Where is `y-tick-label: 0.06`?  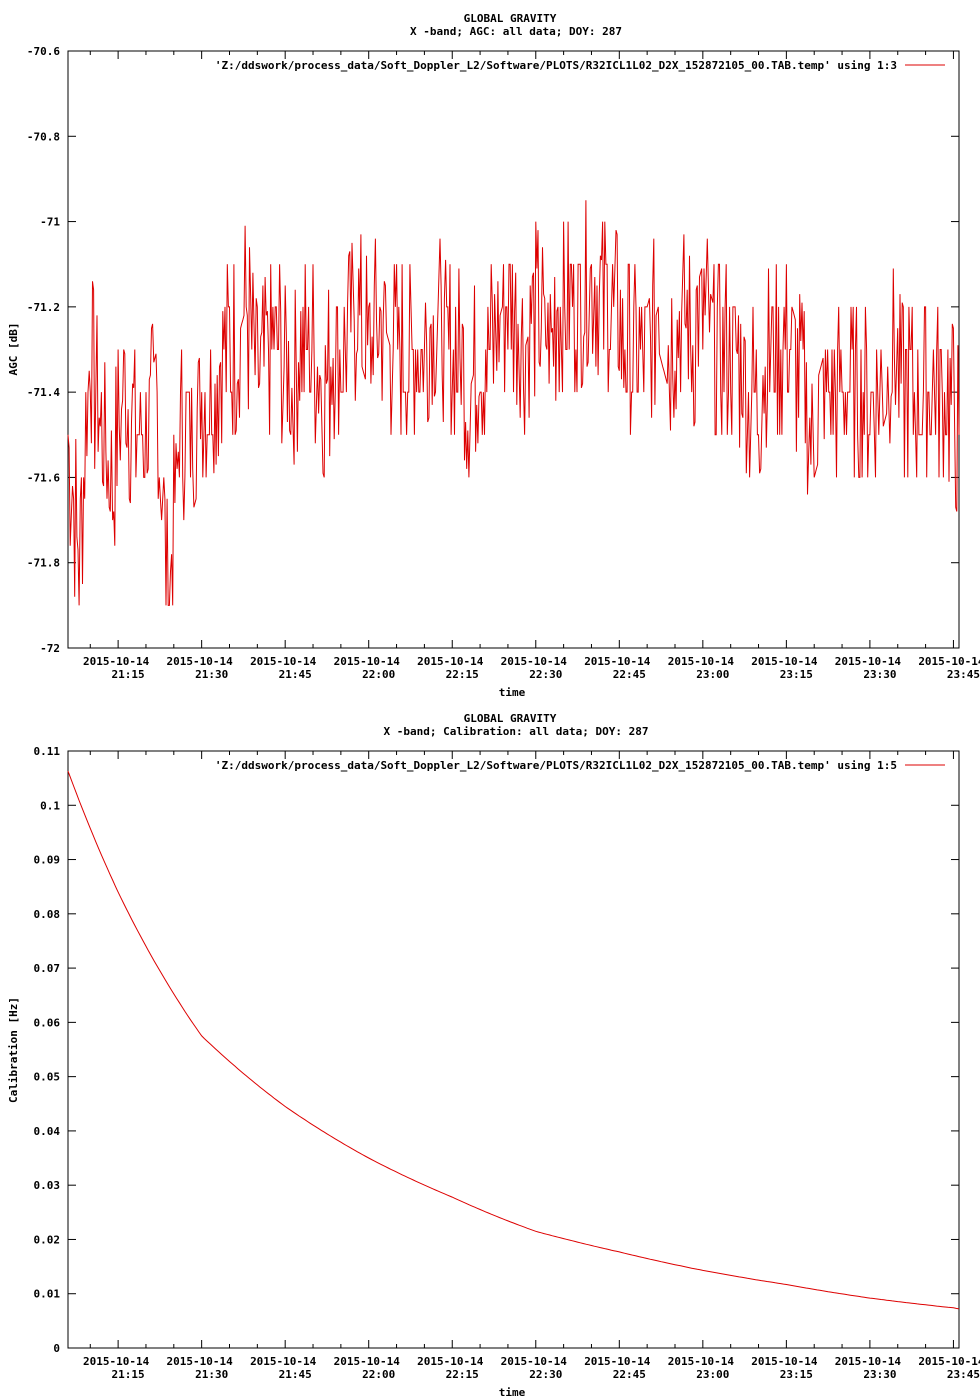
y-tick-label: 0.06 is located at coordinates (47, 1022).